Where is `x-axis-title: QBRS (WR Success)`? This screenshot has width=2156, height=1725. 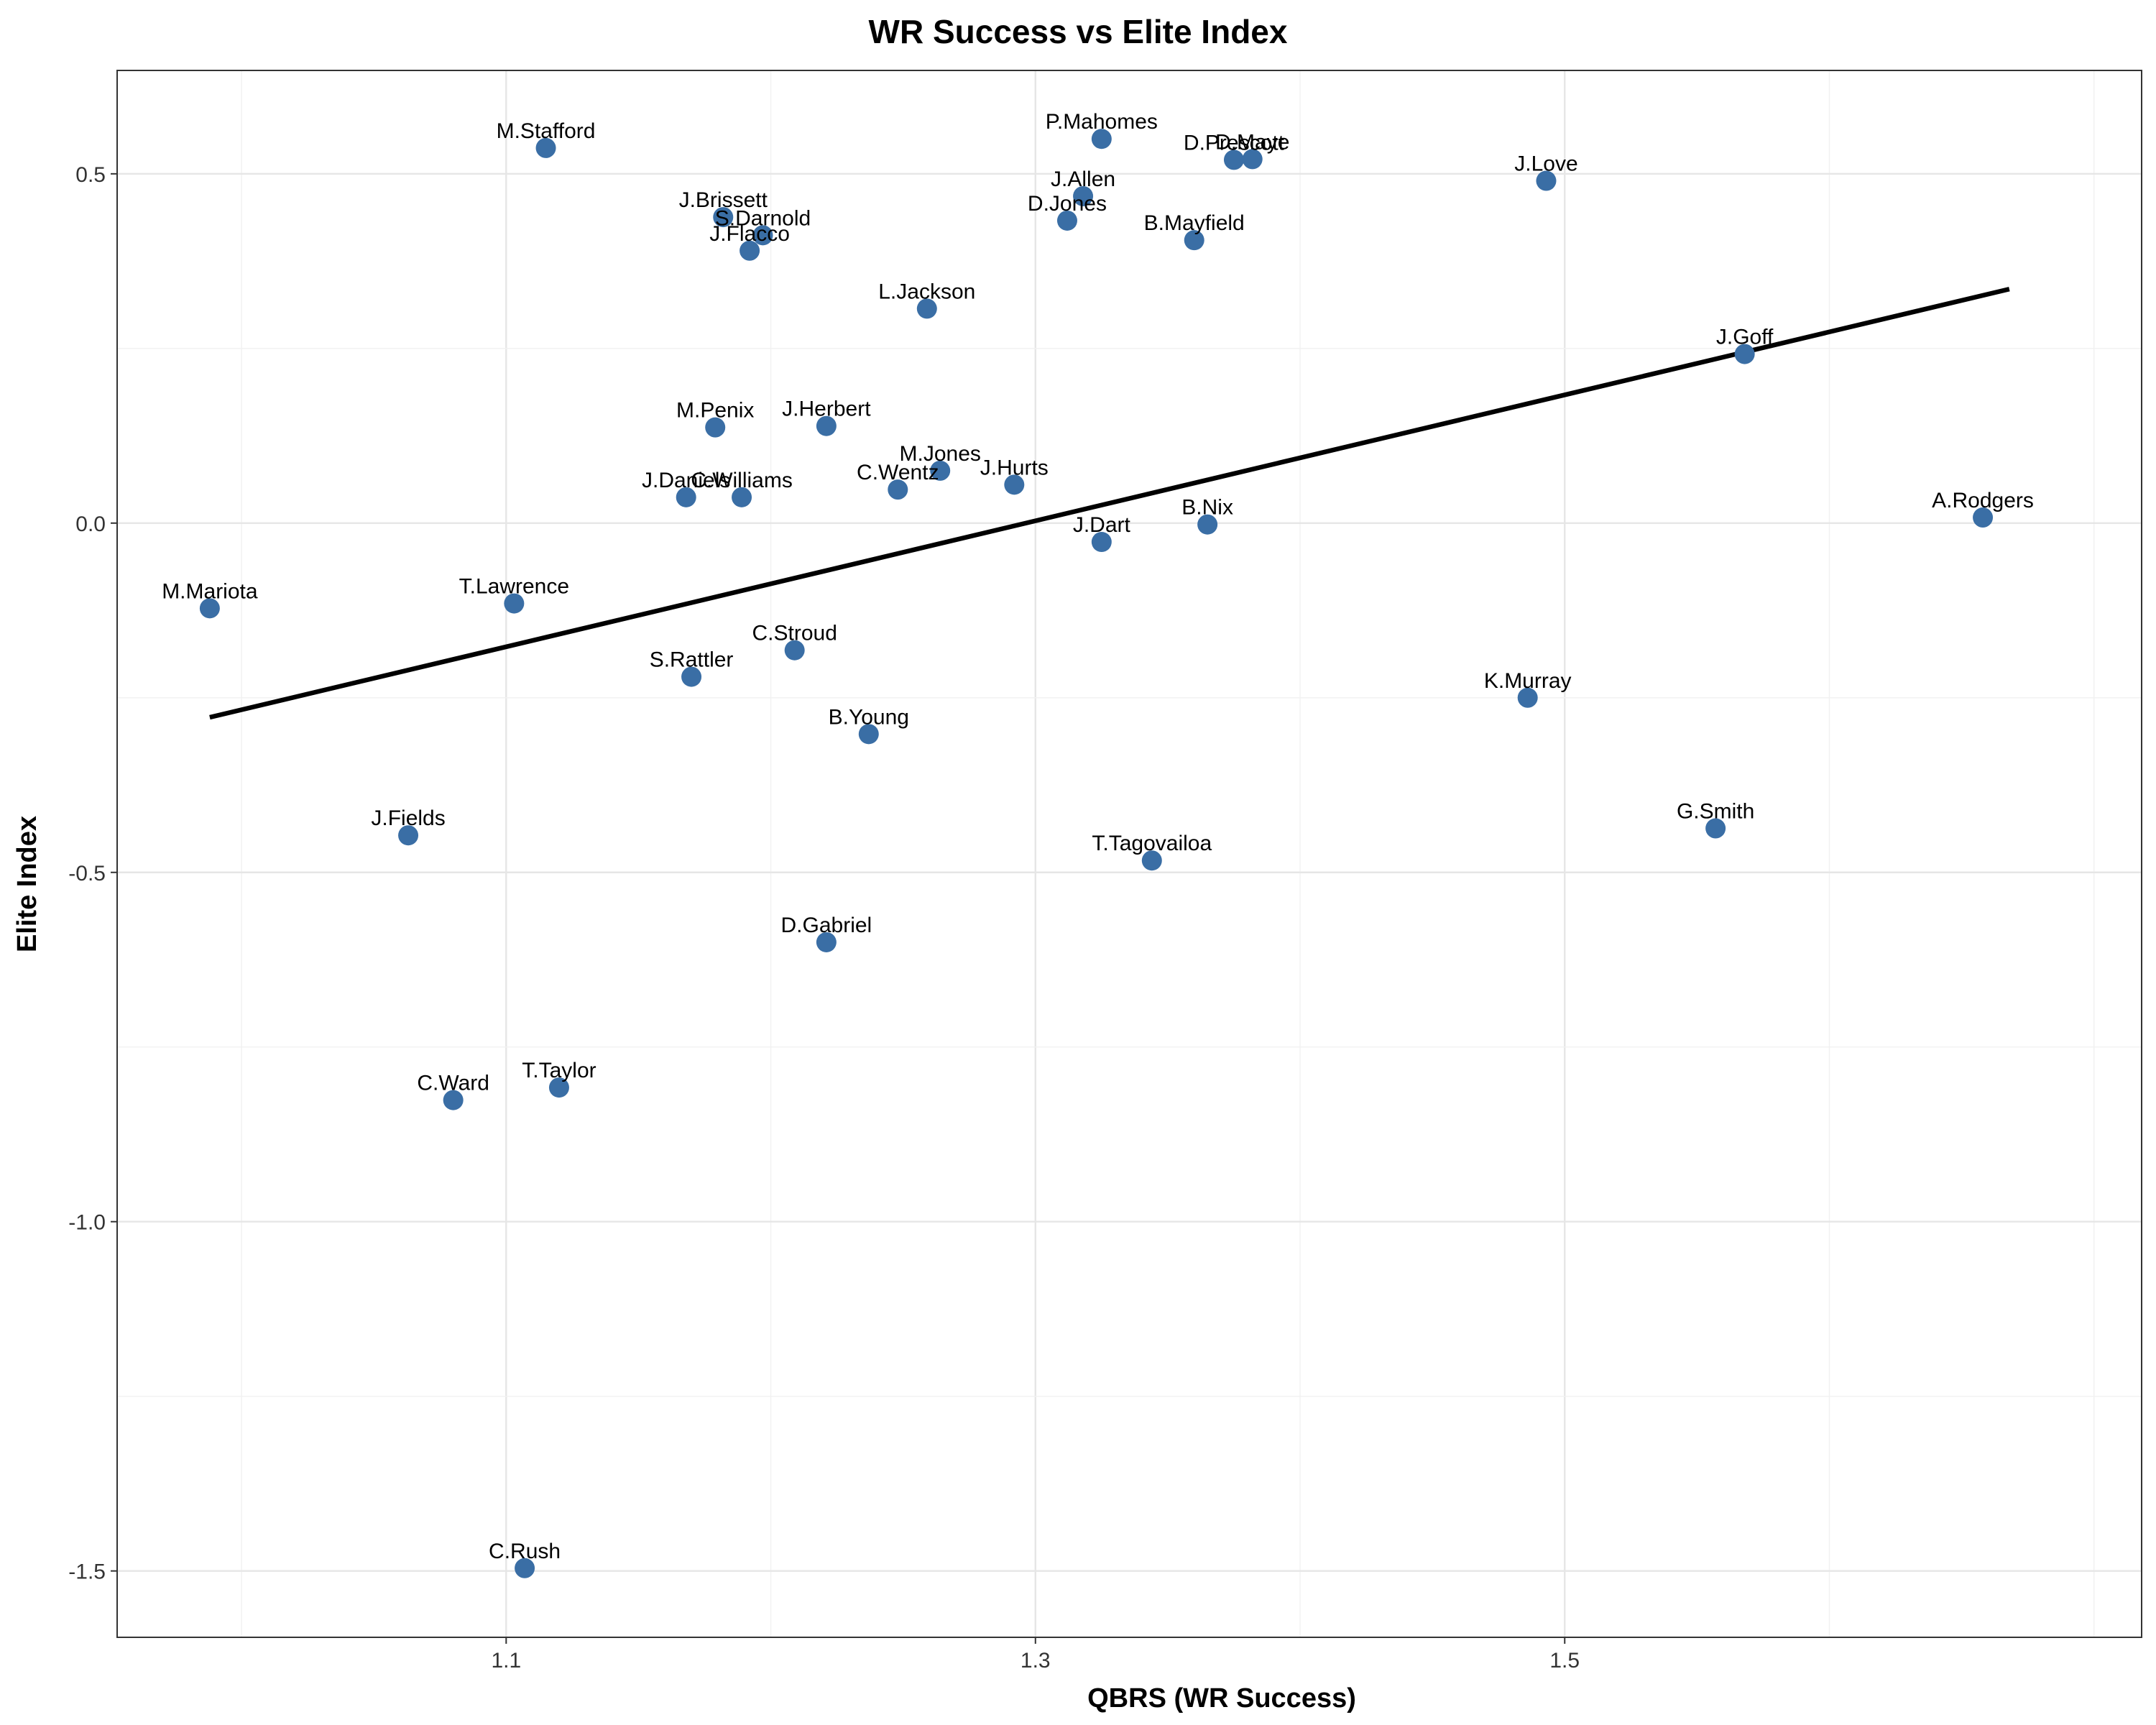
x-axis-title: QBRS (WR Success) is located at coordinates (1221, 1698).